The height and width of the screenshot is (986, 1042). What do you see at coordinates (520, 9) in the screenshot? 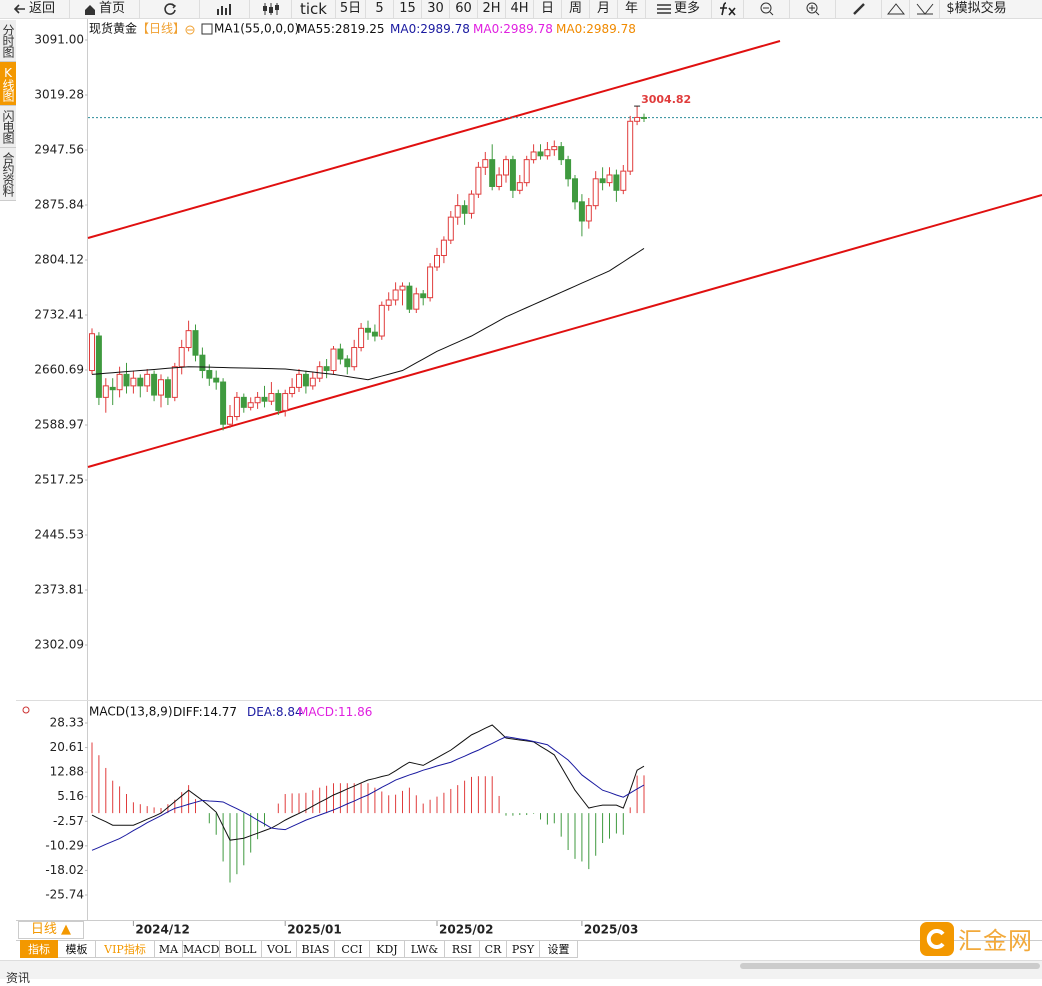
I see `period-button: 4H` at bounding box center [520, 9].